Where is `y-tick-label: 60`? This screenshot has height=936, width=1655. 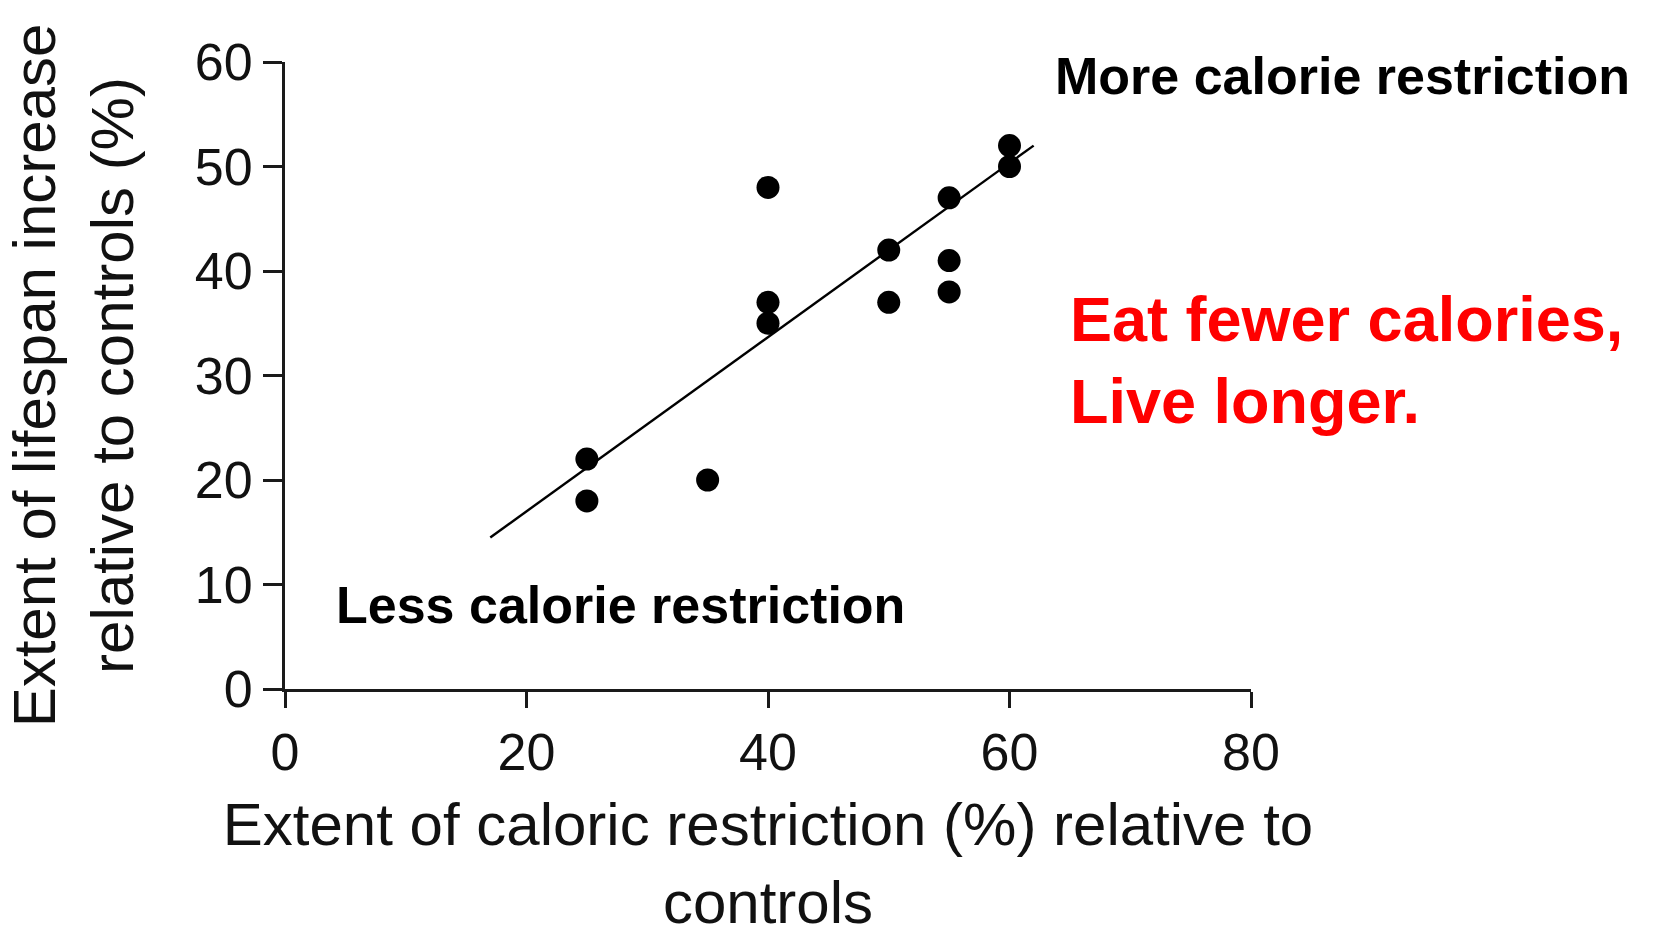 y-tick-label: 60 is located at coordinates (223, 62).